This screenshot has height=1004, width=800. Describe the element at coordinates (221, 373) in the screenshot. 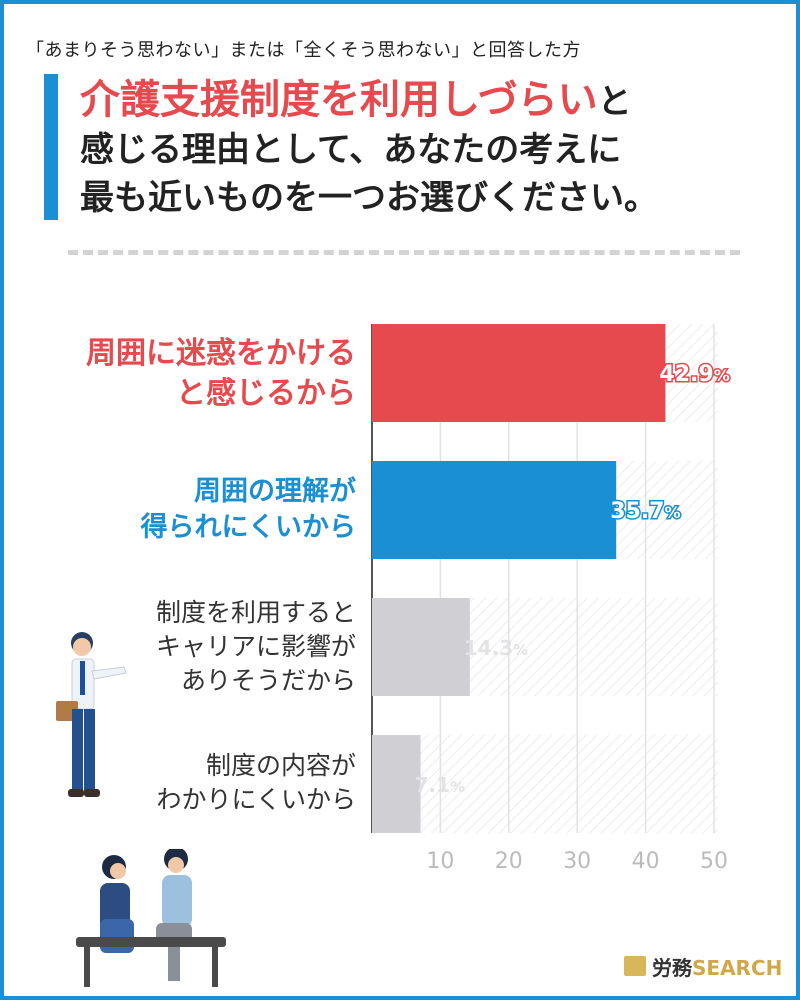

I see `category-label-1: 周囲に迷惑をかける と感じるから` at that location.